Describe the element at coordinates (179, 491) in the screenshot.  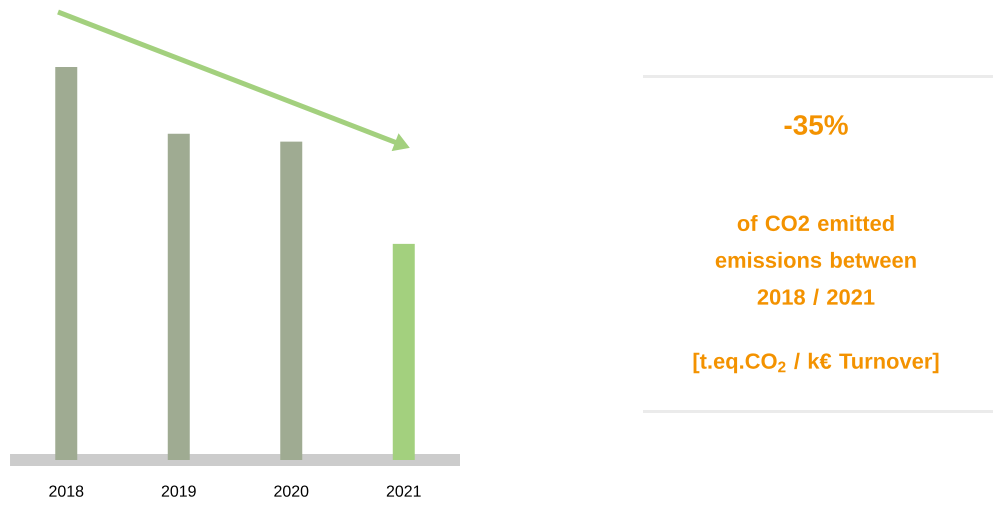
I see `x-tick-label: 2019` at that location.